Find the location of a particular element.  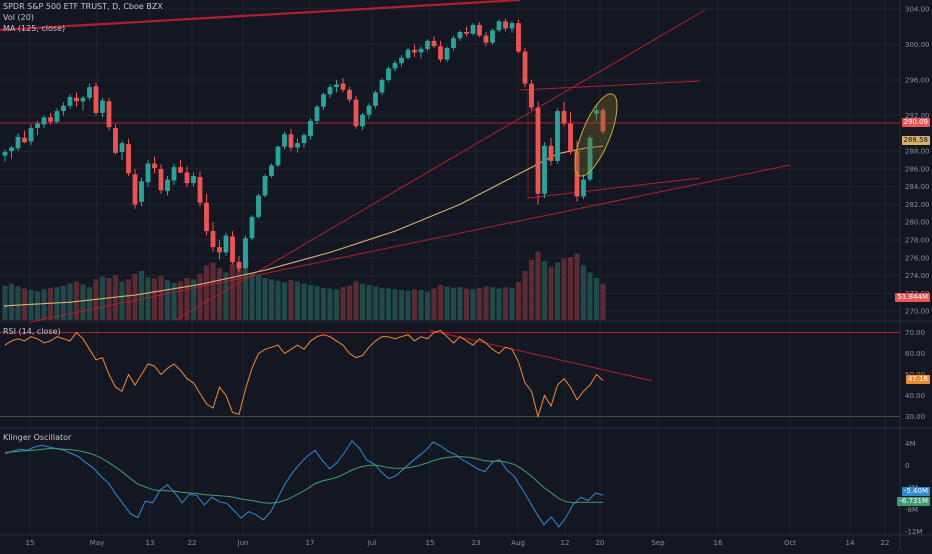

rsi-legend: RSI (14, close) is located at coordinates (32, 331).